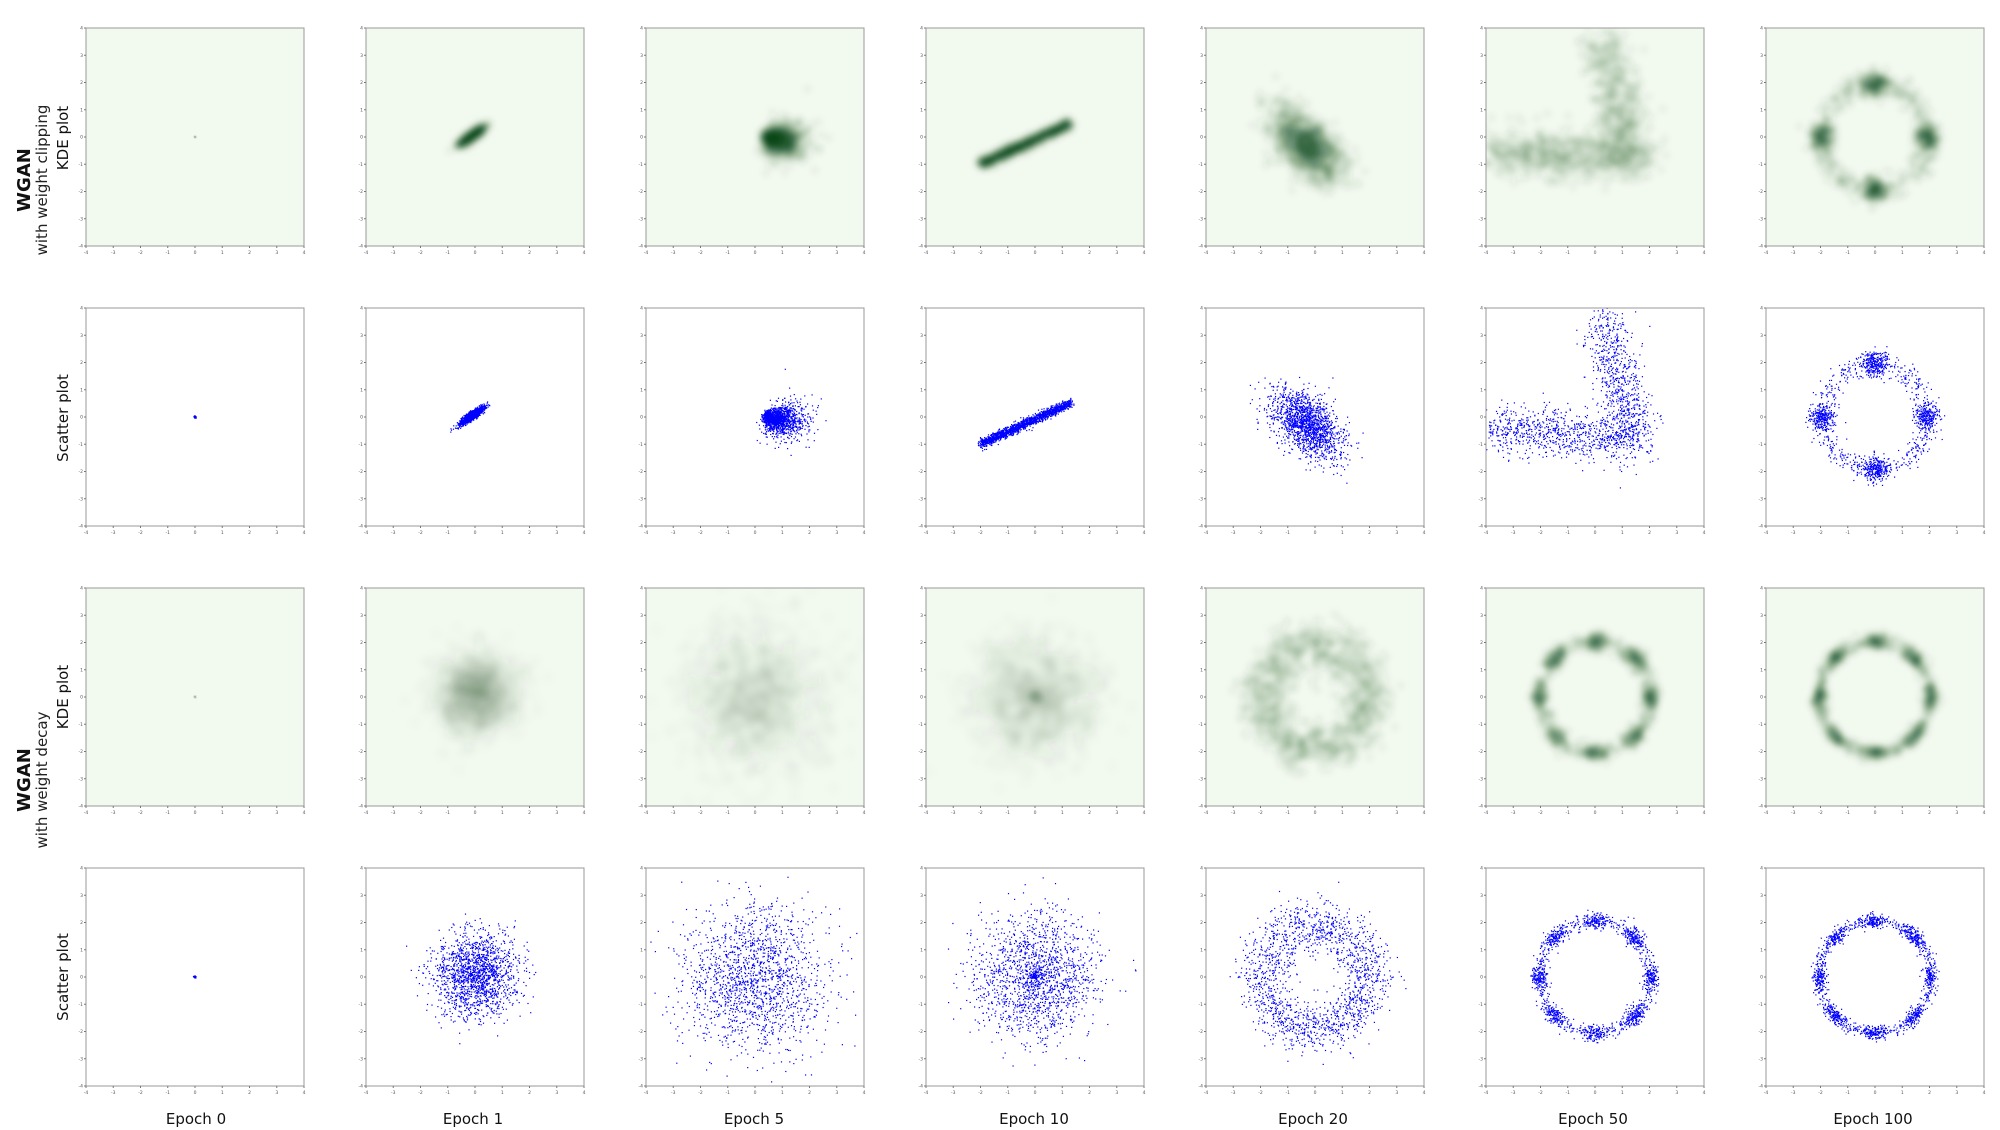 The image size is (2000, 1130). What do you see at coordinates (361, 247) in the screenshot?
I see `y-tick-label: -4` at bounding box center [361, 247].